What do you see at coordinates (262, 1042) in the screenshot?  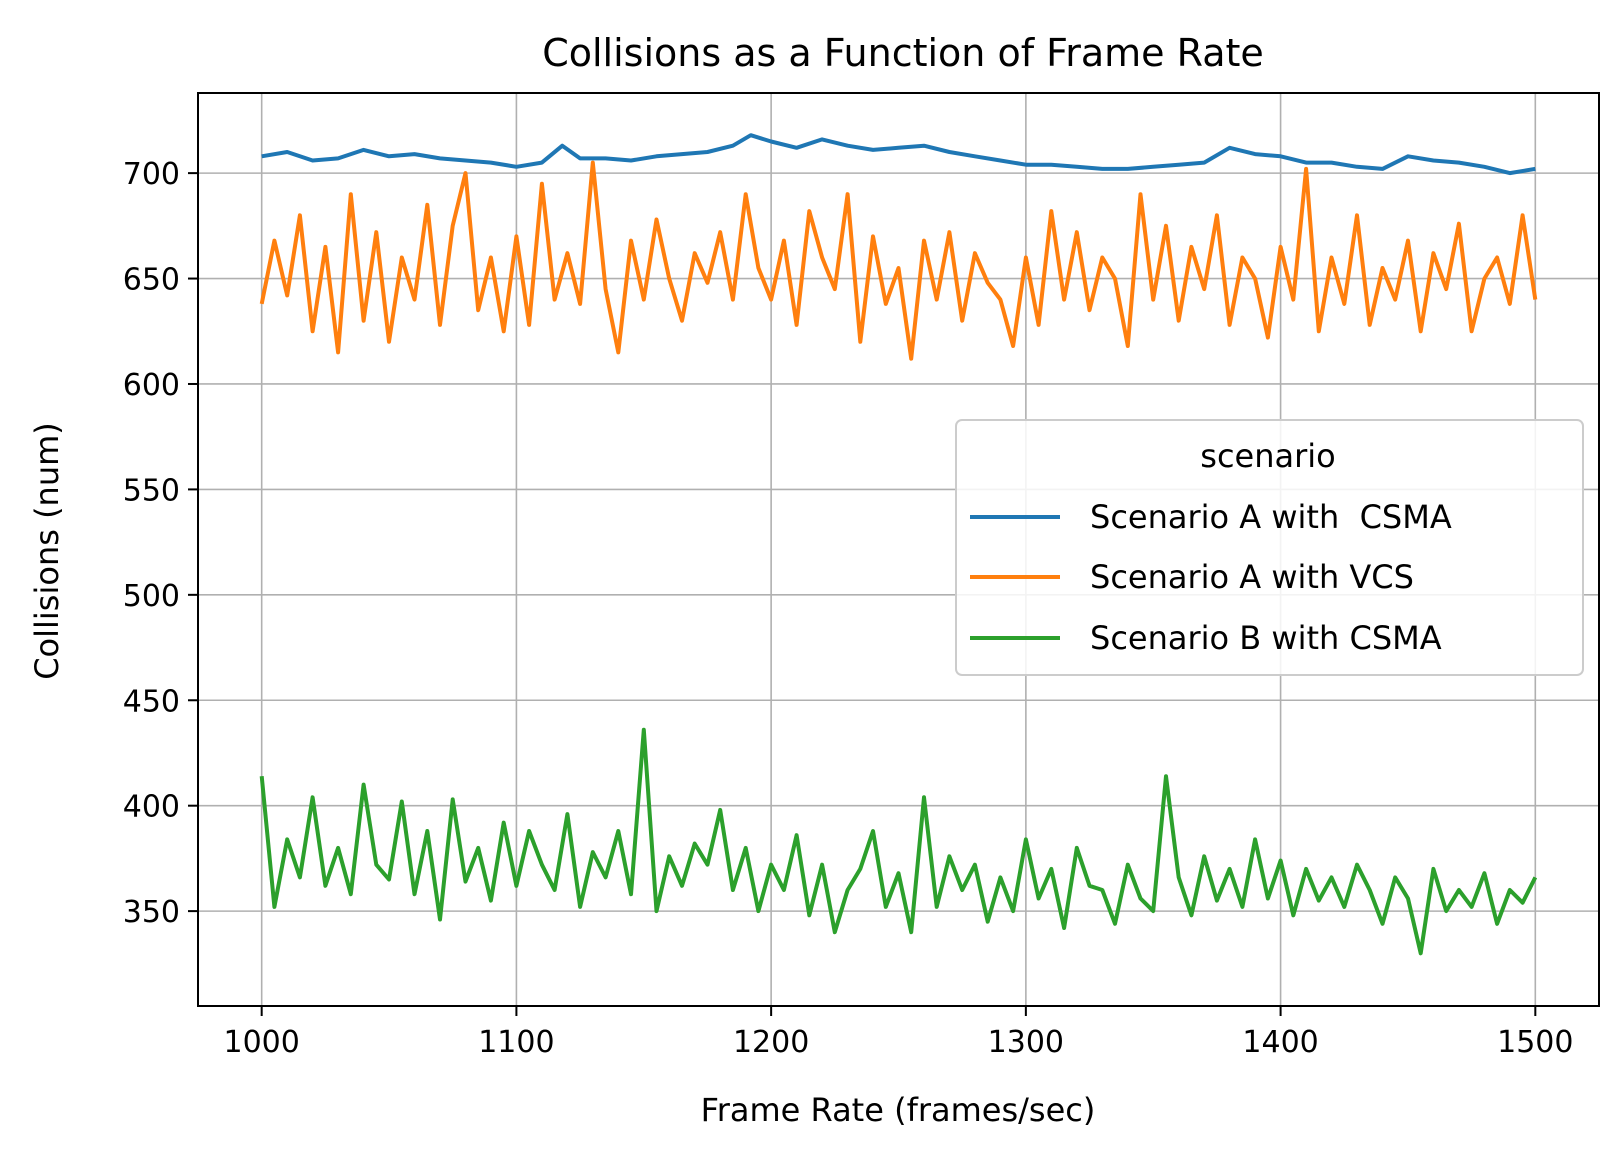 I see `x-tick-label: 1000` at bounding box center [262, 1042].